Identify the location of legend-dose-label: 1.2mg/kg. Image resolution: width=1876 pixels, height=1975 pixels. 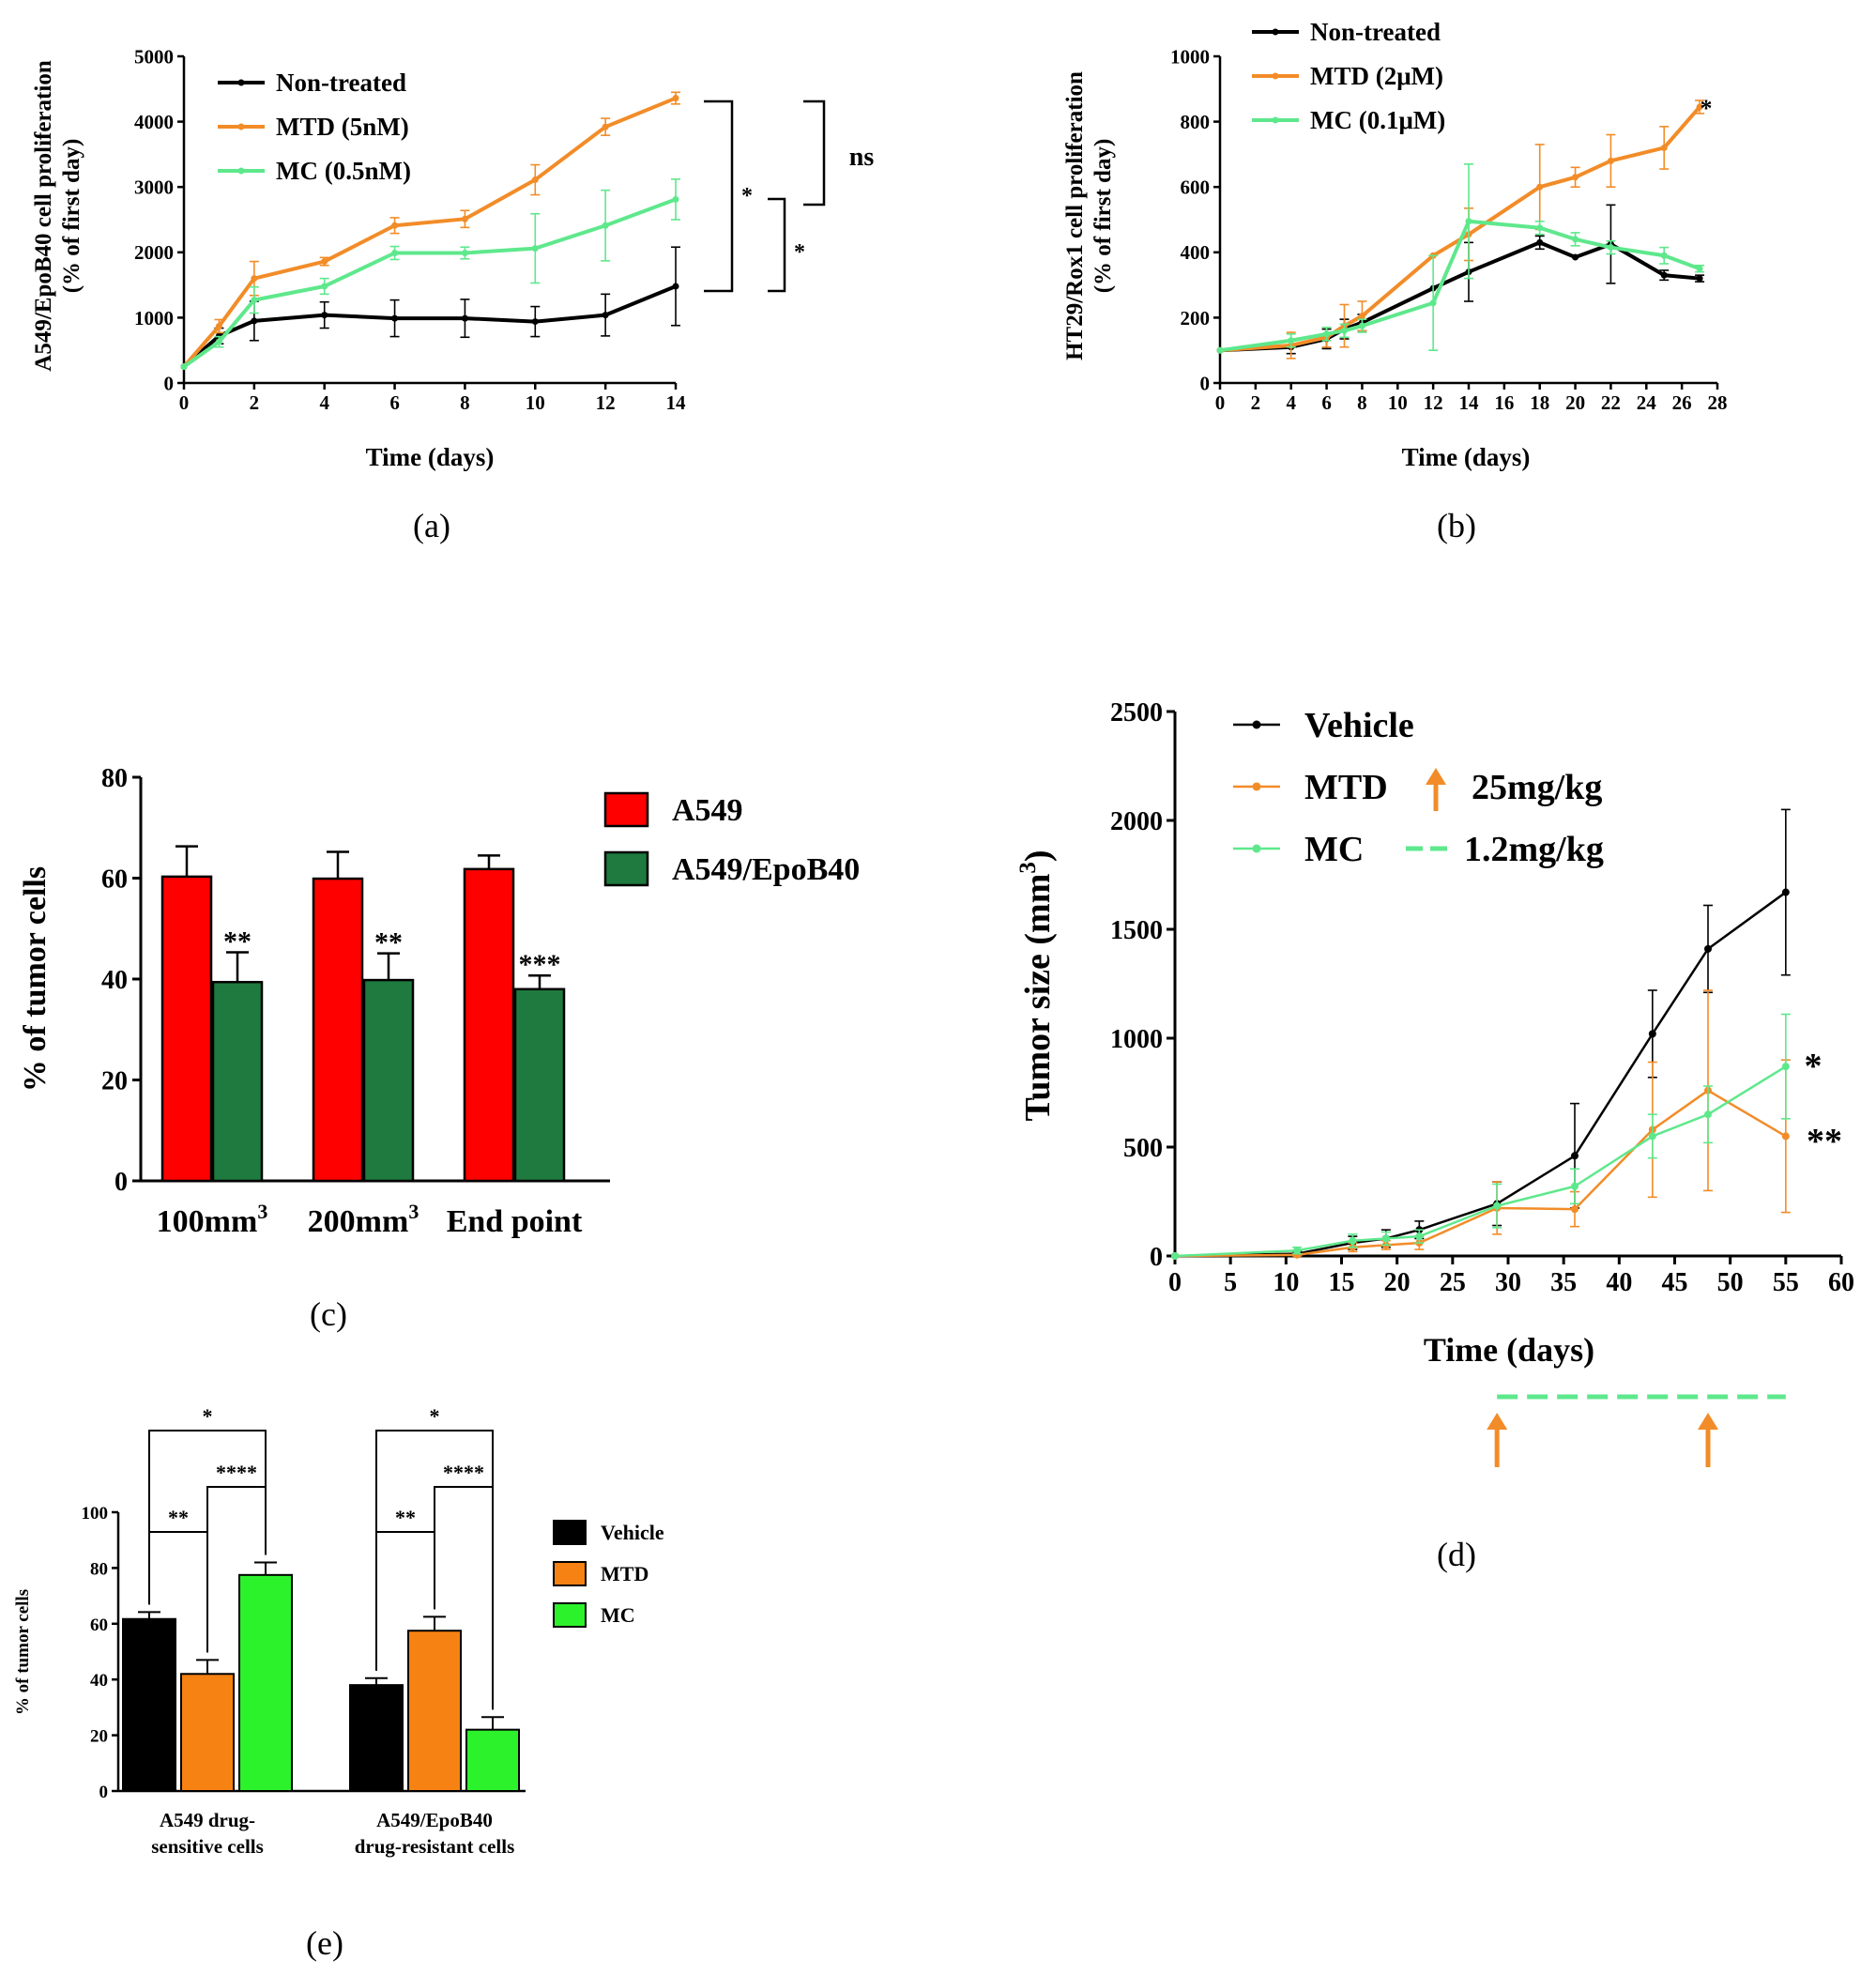
(1534, 849).